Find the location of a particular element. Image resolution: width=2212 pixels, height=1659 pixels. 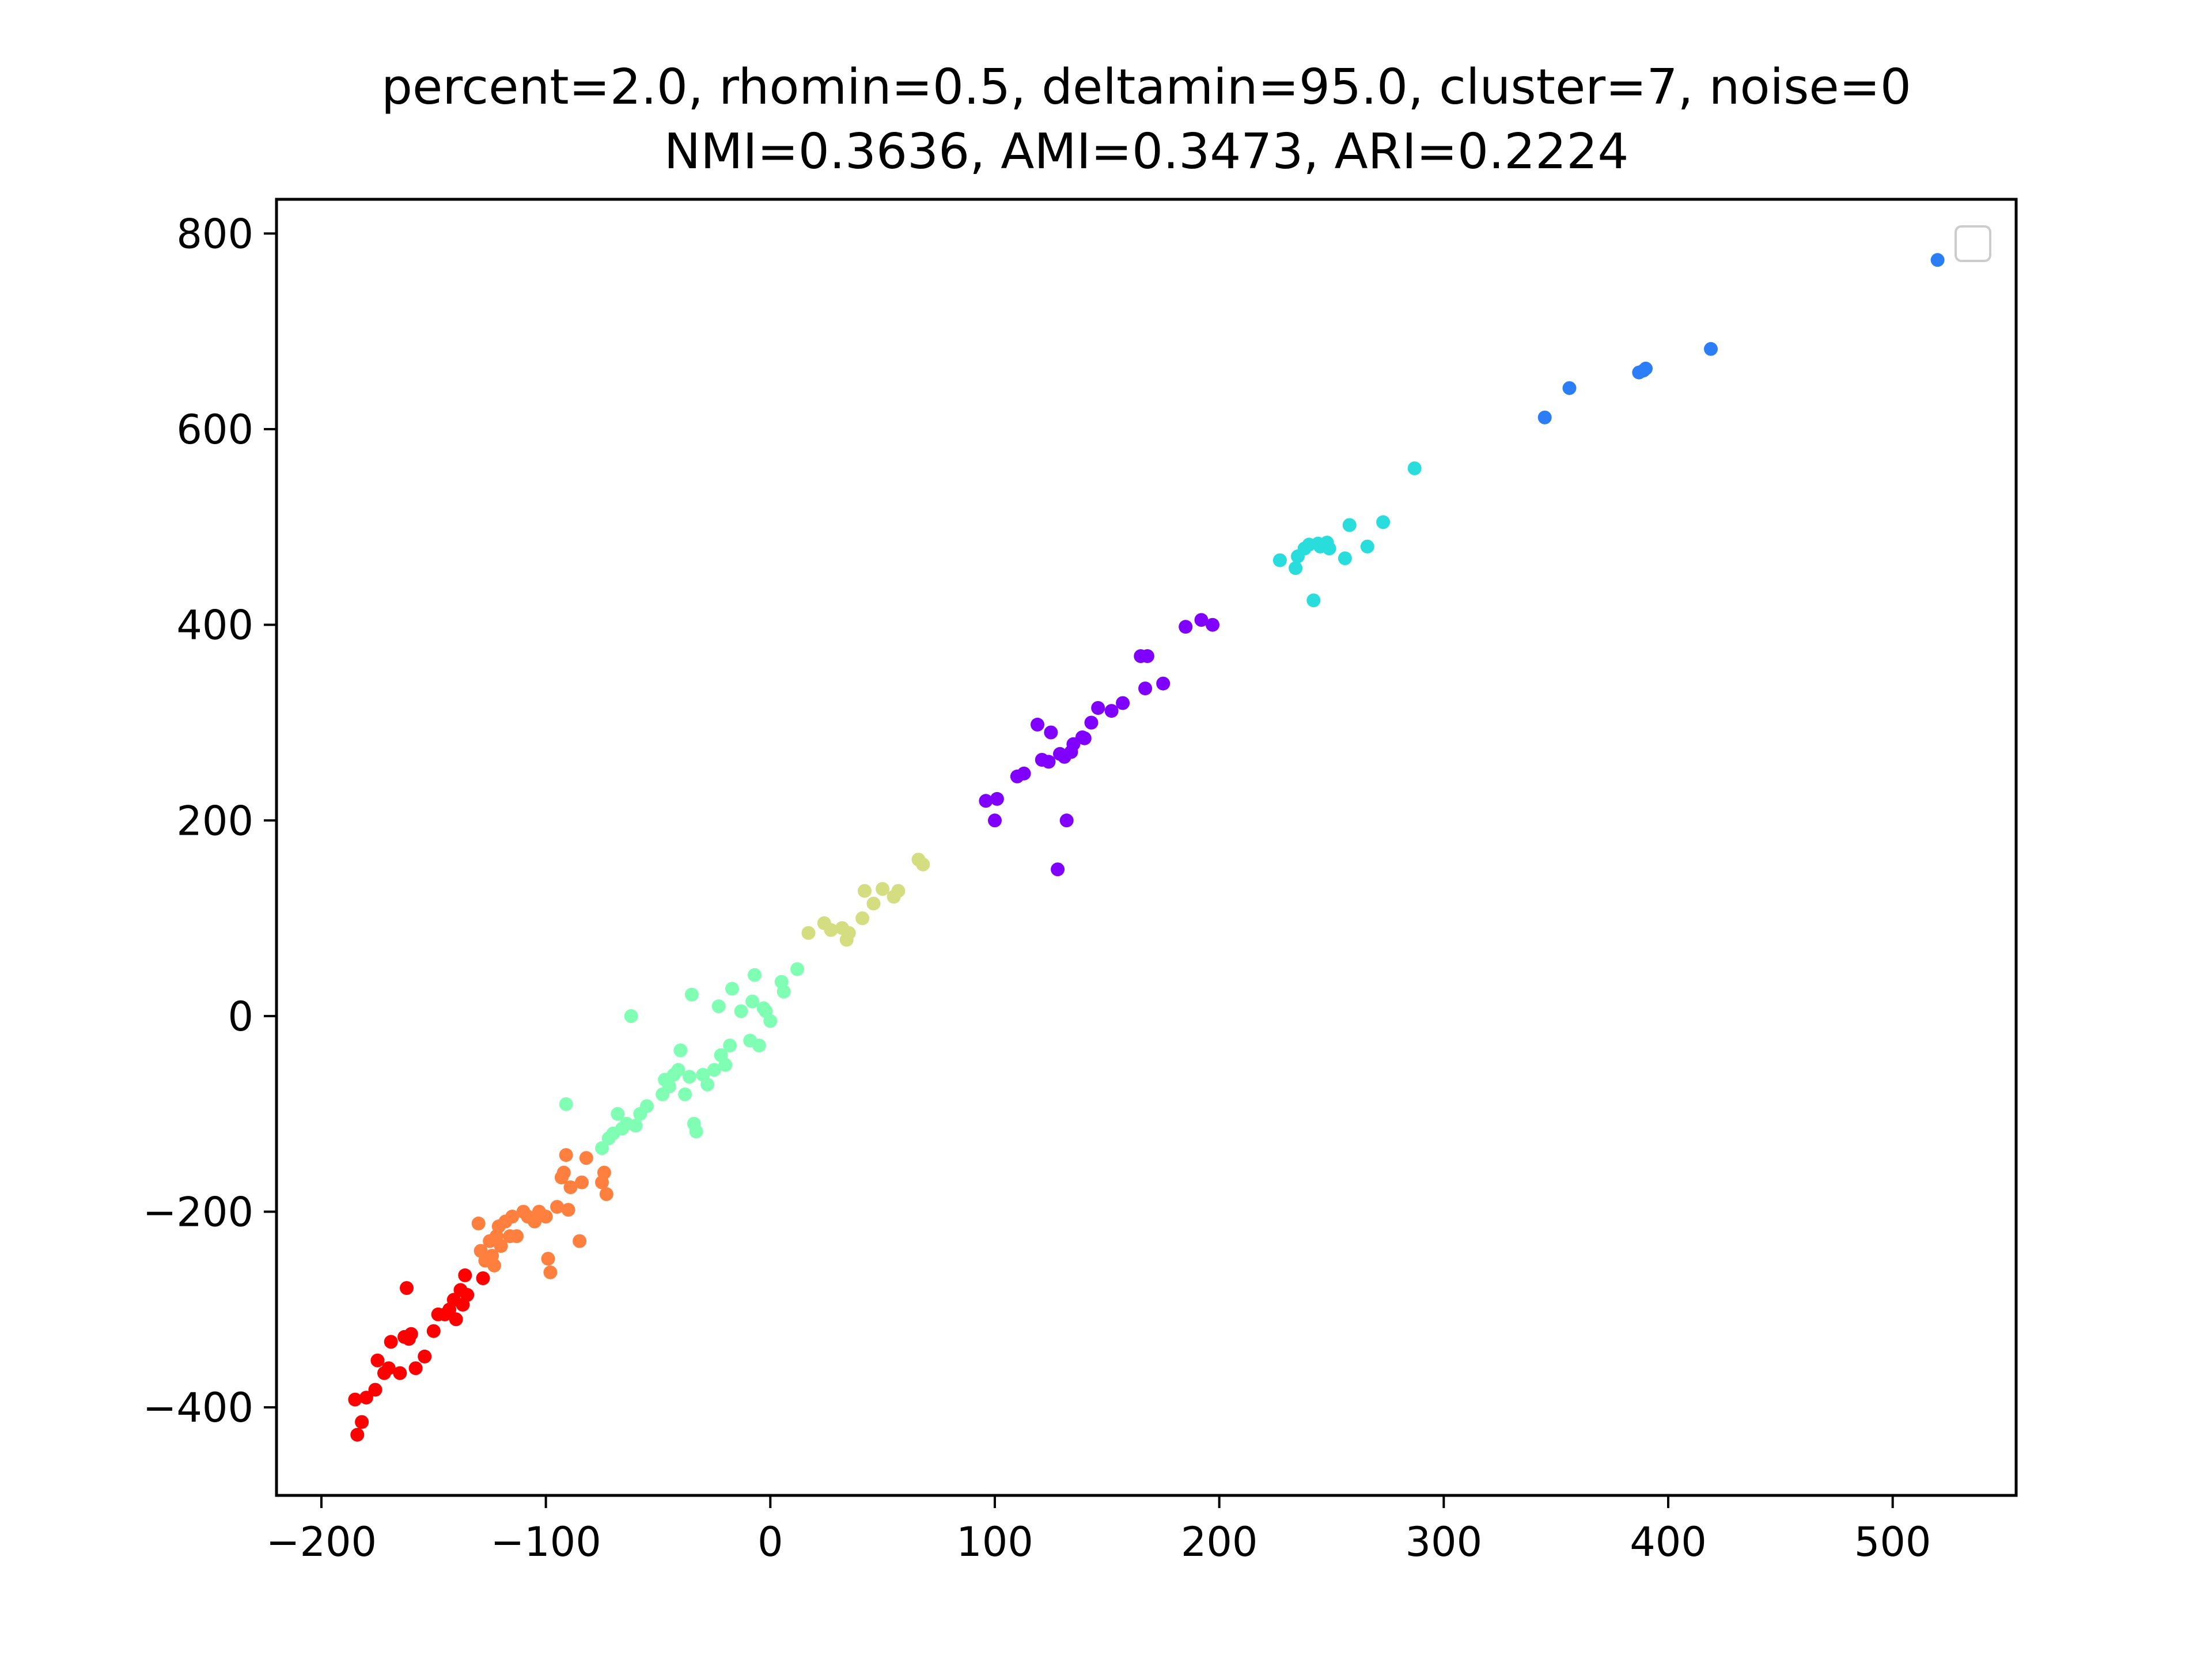

y-axis: −400 −200 0 200 400 600 800 is located at coordinates (209, 820).